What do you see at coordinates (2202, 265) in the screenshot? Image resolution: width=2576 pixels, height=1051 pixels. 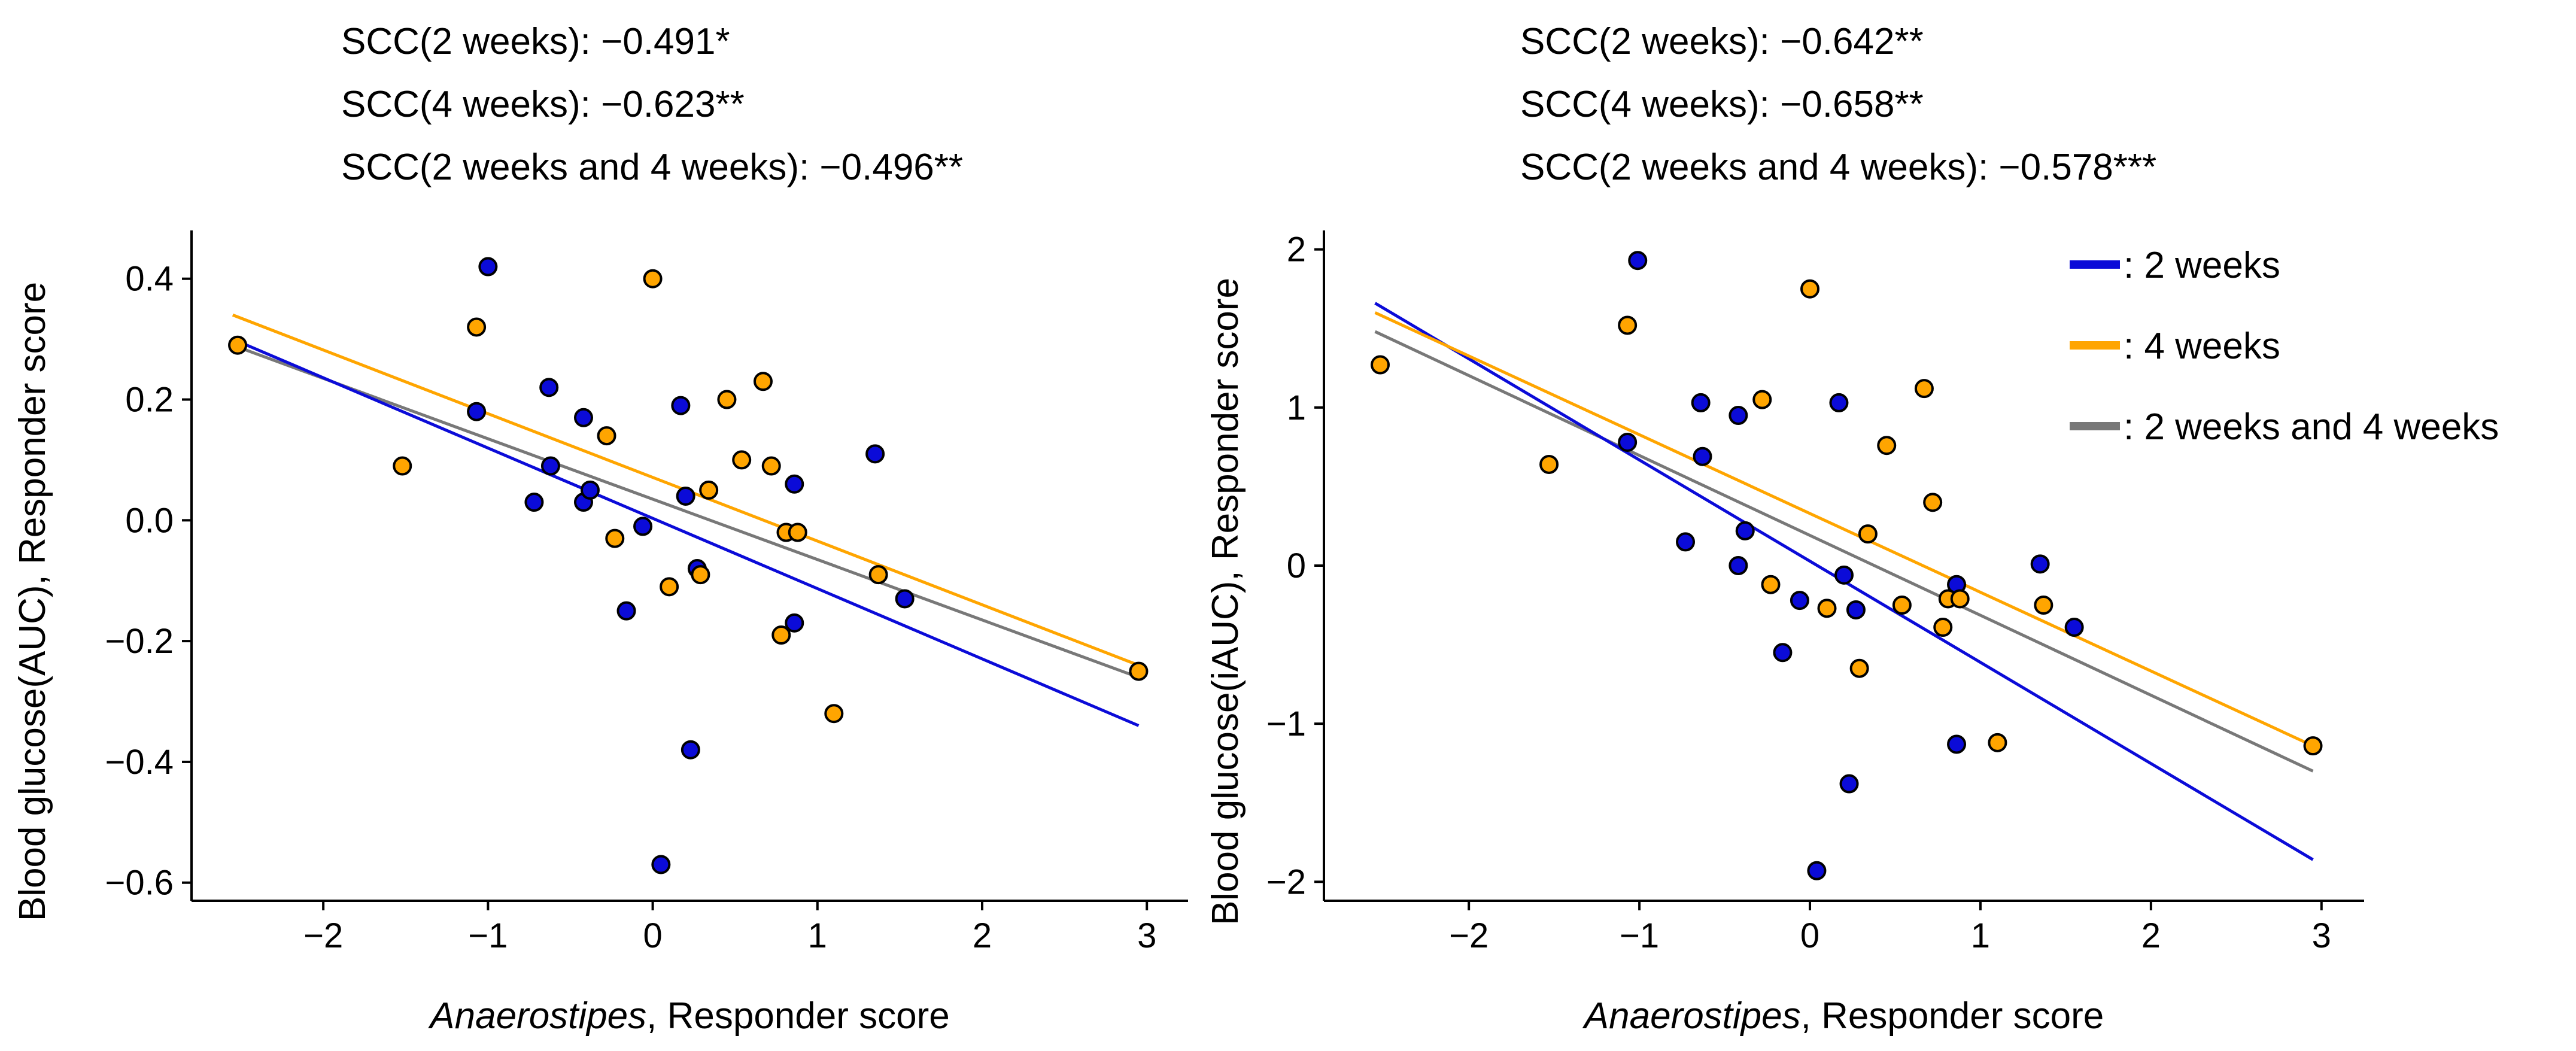 I see `legend-label: : 2 weeks` at bounding box center [2202, 265].